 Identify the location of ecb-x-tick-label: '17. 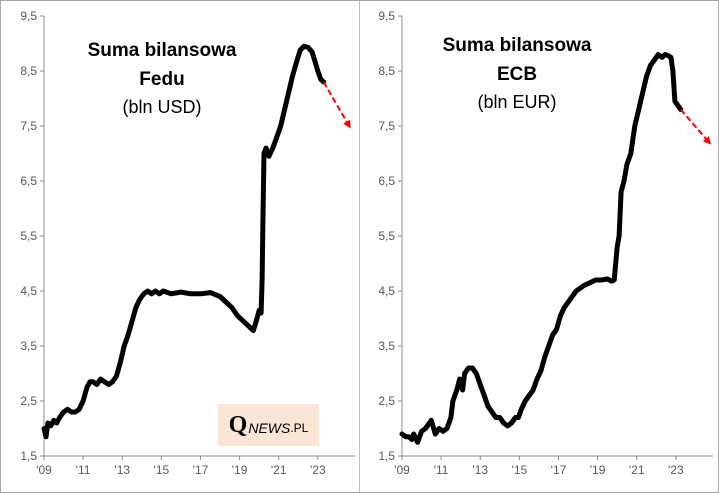
(559, 470).